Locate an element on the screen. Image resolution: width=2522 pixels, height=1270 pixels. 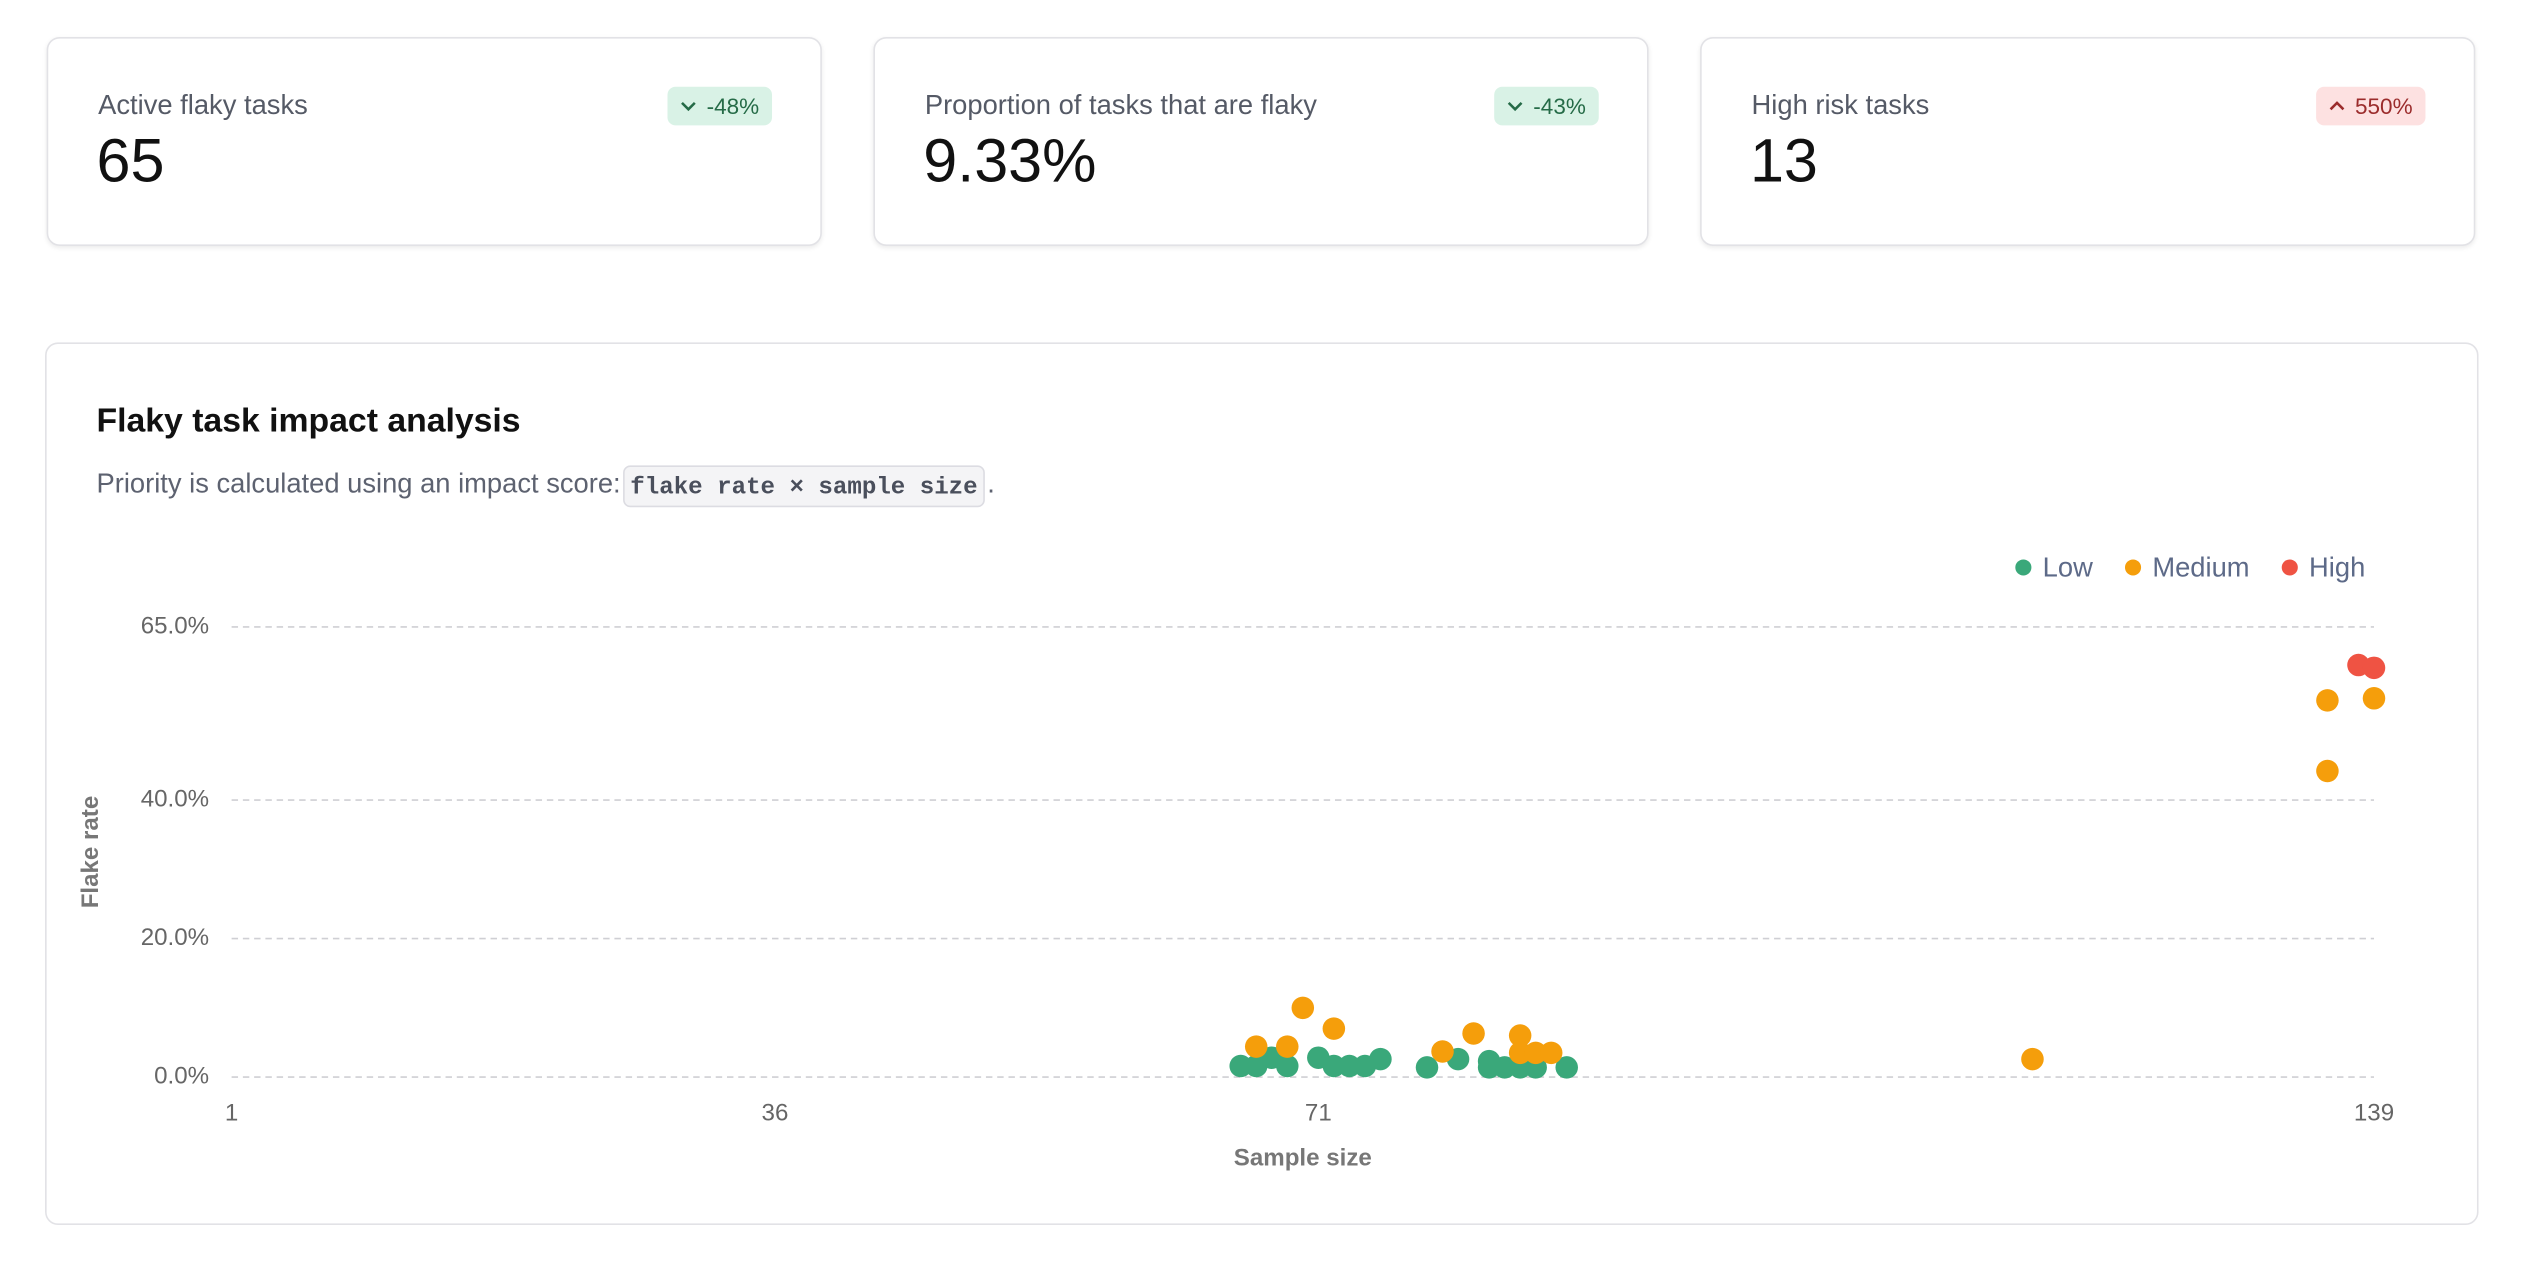
card-title: Proportion of tasks that are flaky is located at coordinates (1120, 105).